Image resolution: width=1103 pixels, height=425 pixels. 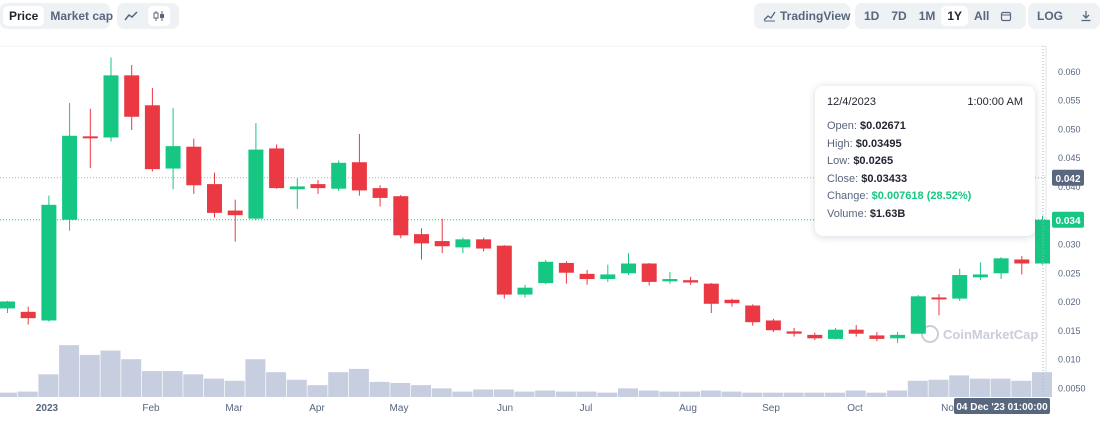 I want to click on tradingview-label: TradingView, so click(x=815, y=16).